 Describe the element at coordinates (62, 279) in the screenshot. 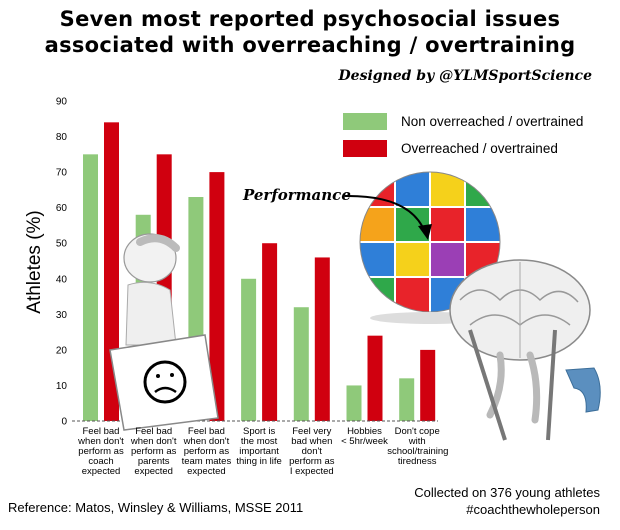

I see `y-tick-label: 40` at that location.